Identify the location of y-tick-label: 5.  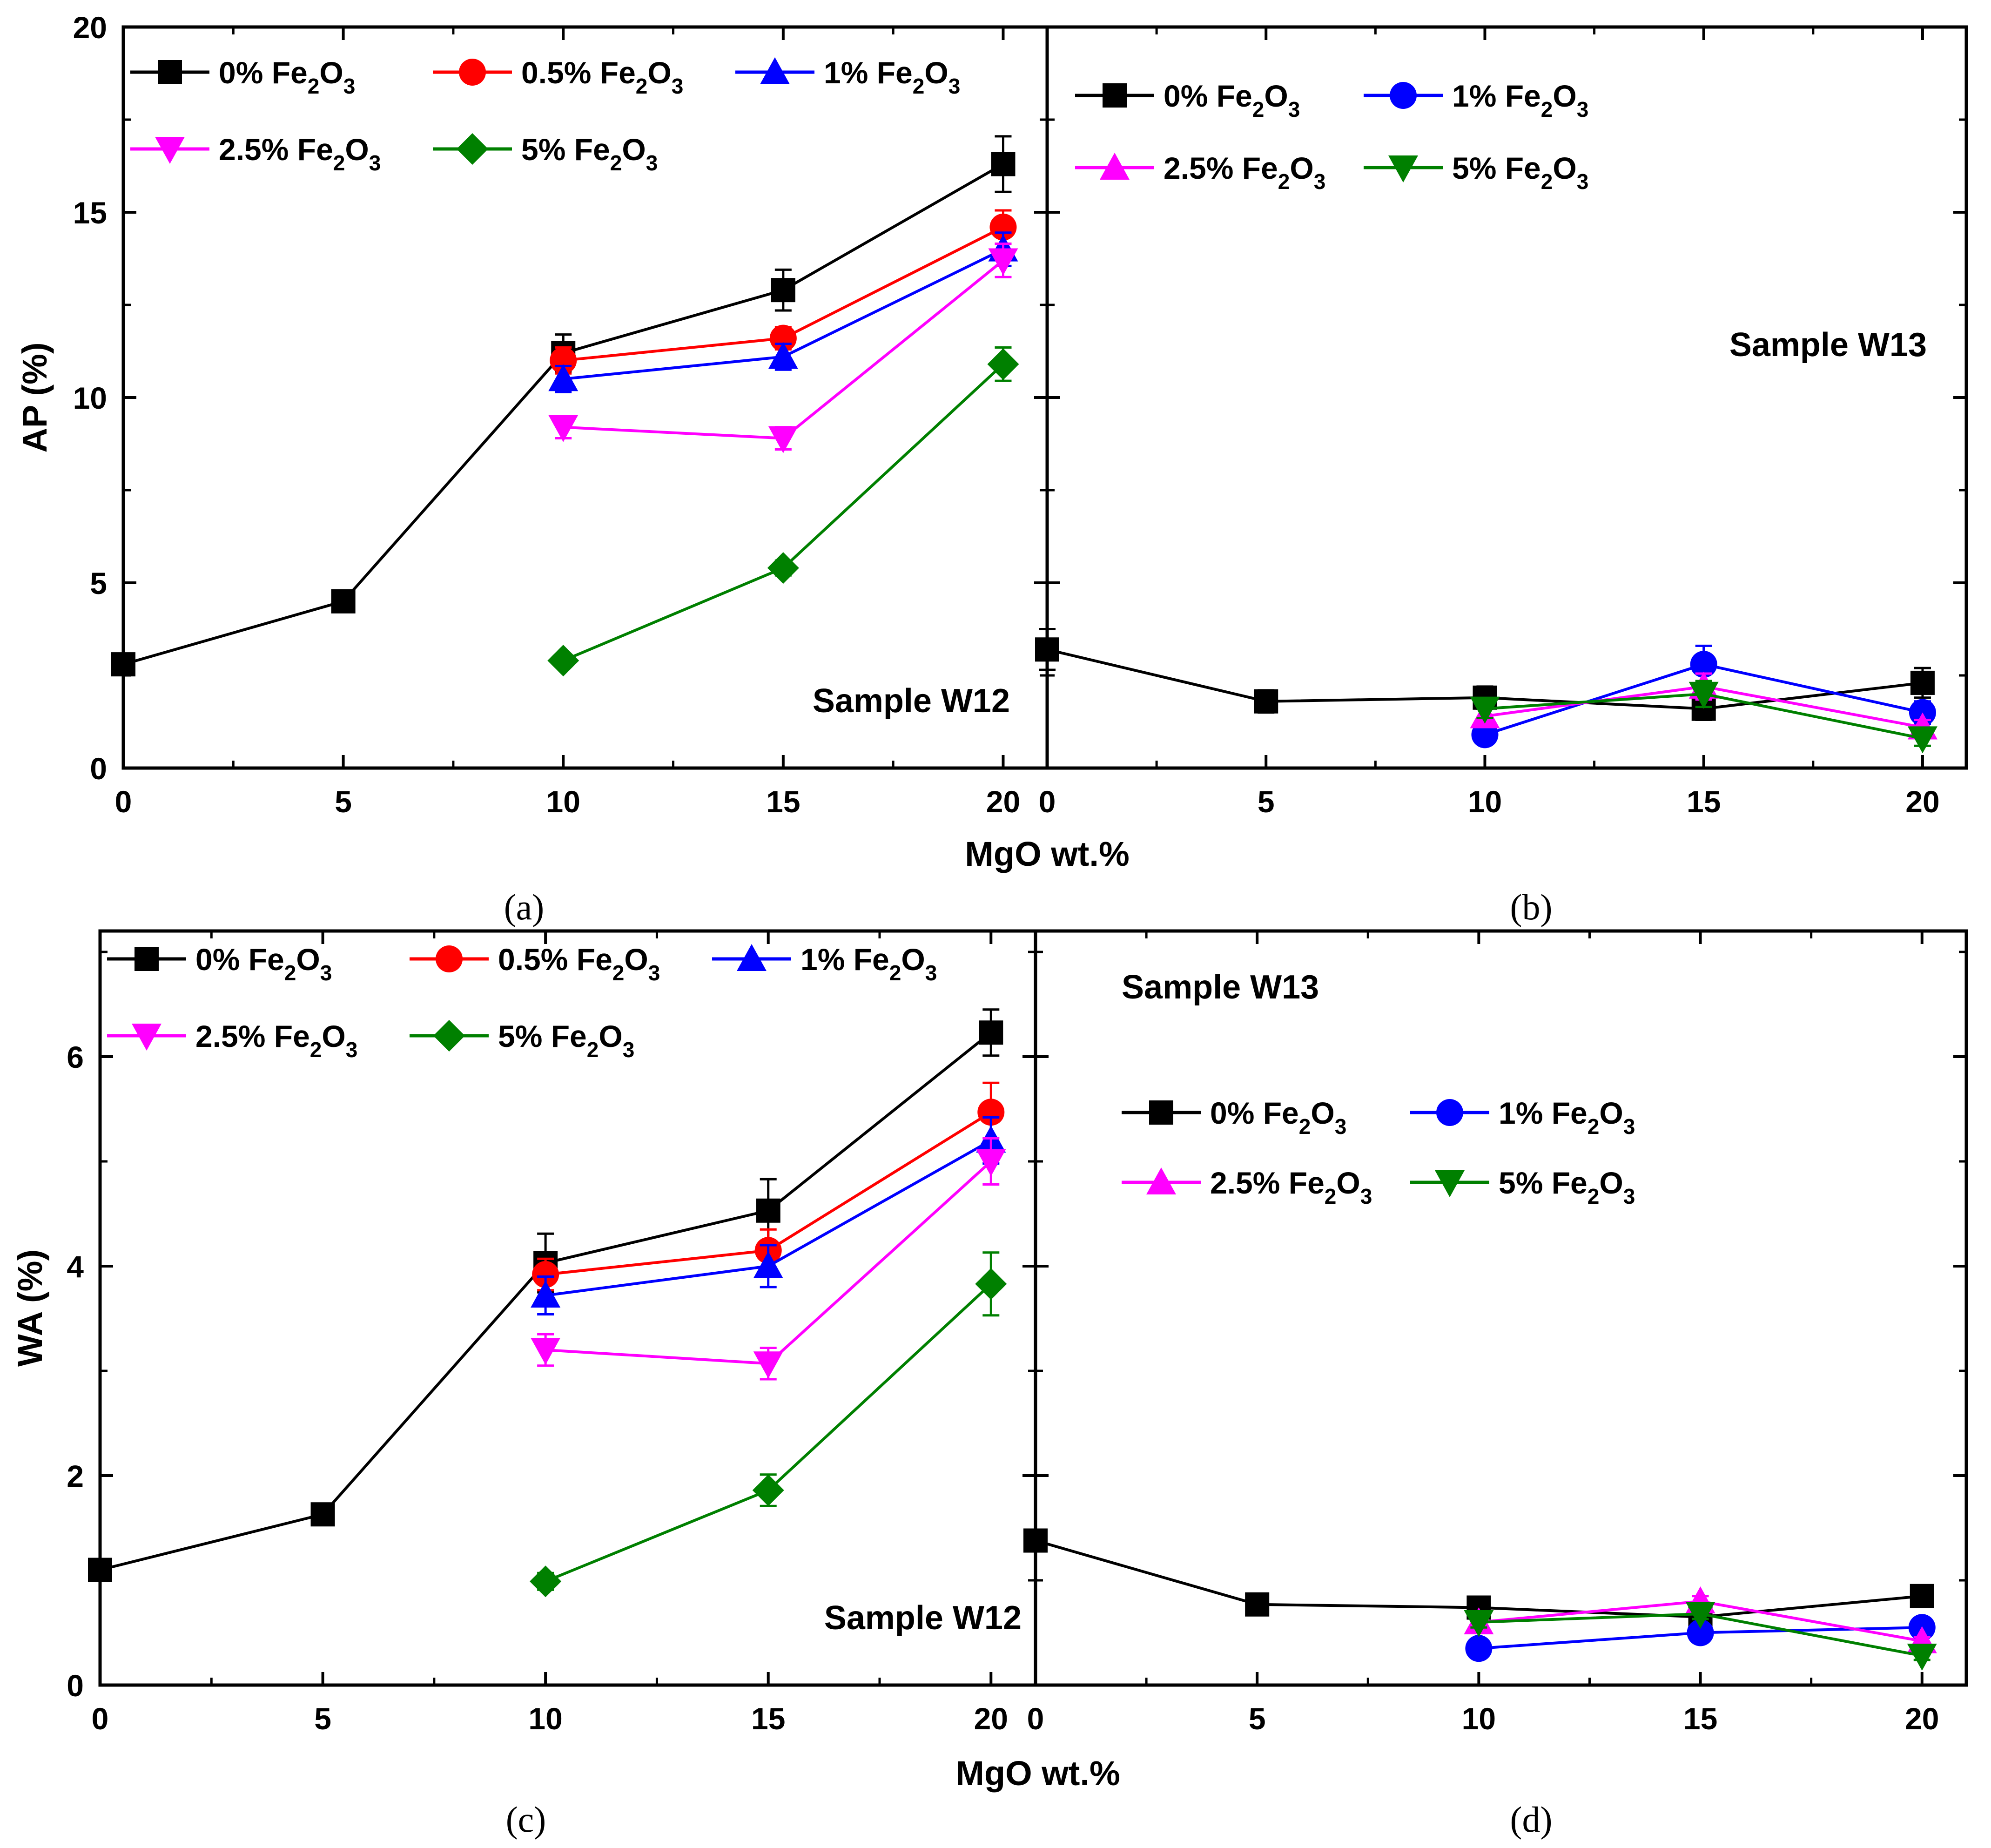
(99, 583).